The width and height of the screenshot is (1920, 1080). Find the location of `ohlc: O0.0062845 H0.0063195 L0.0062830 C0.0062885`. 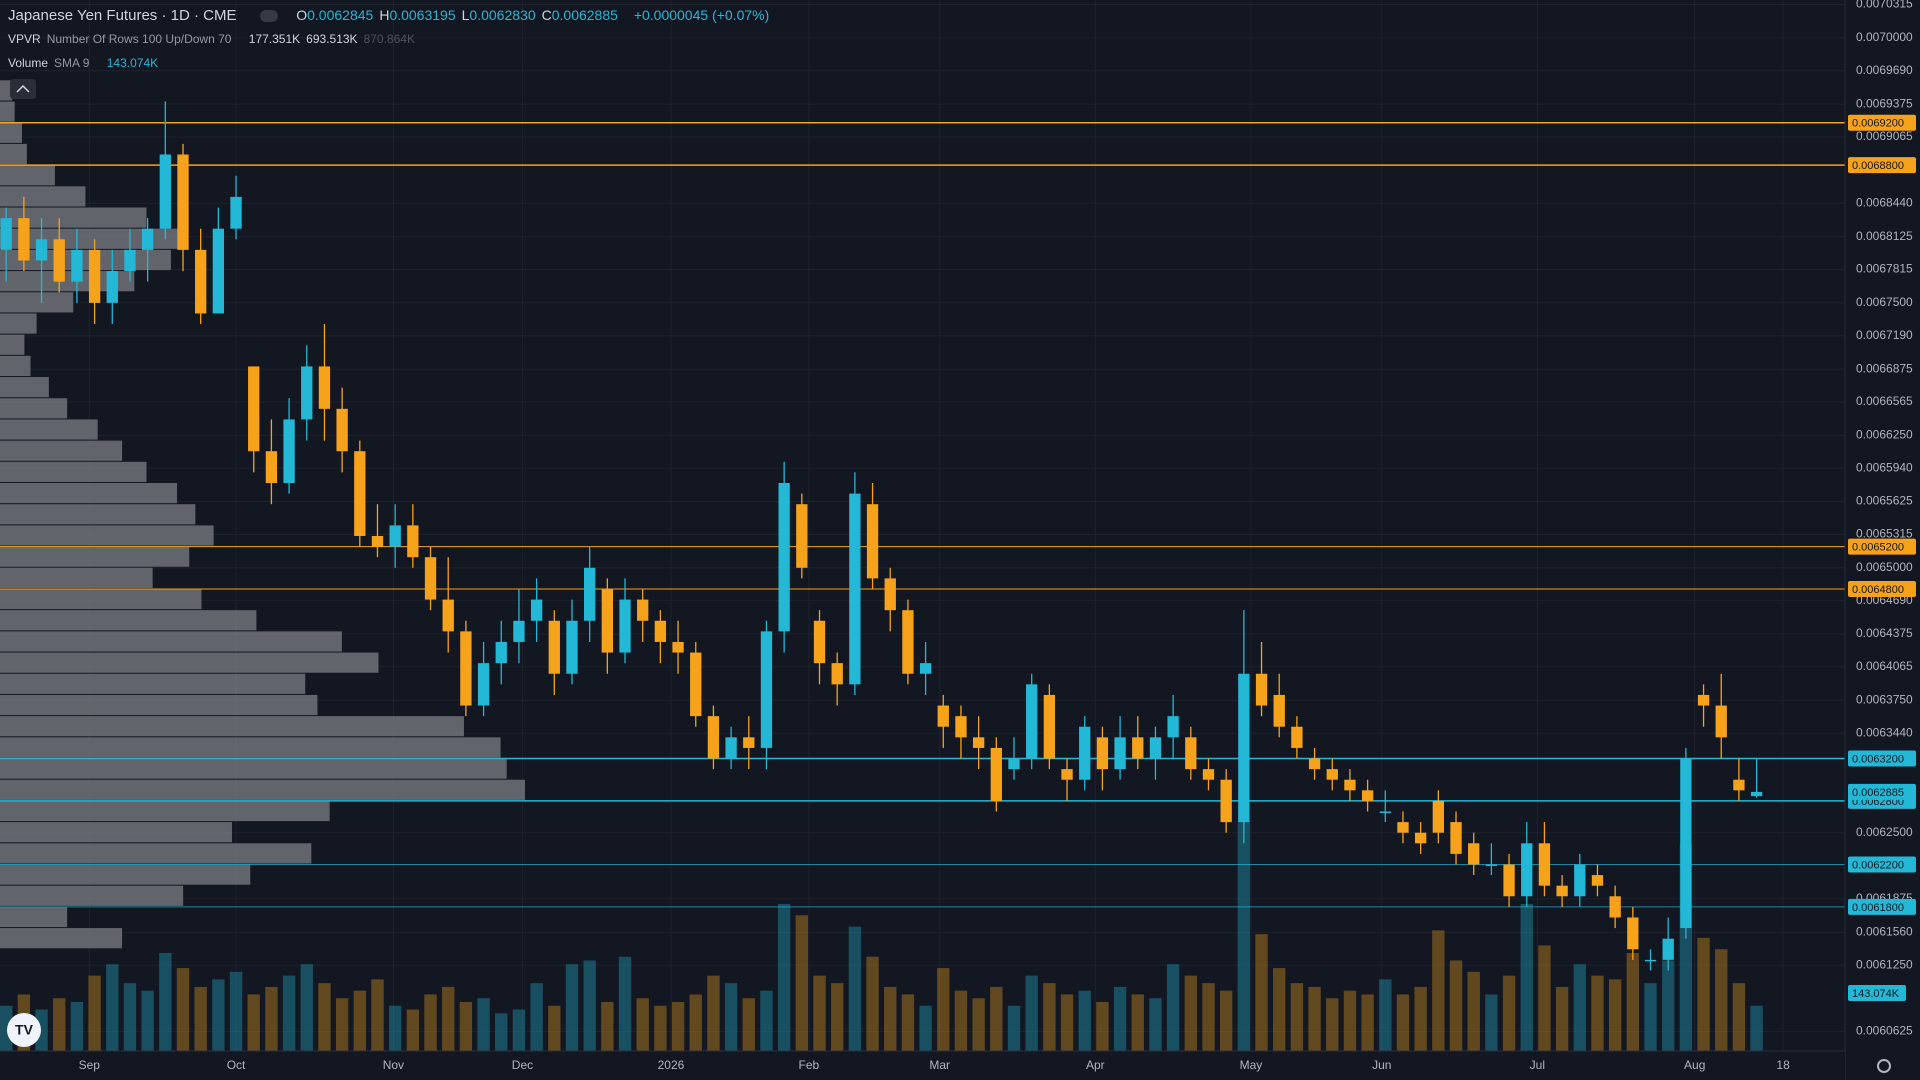

ohlc: O0.0062845 H0.0063195 L0.0062830 C0.0062885 is located at coordinates (460, 15).